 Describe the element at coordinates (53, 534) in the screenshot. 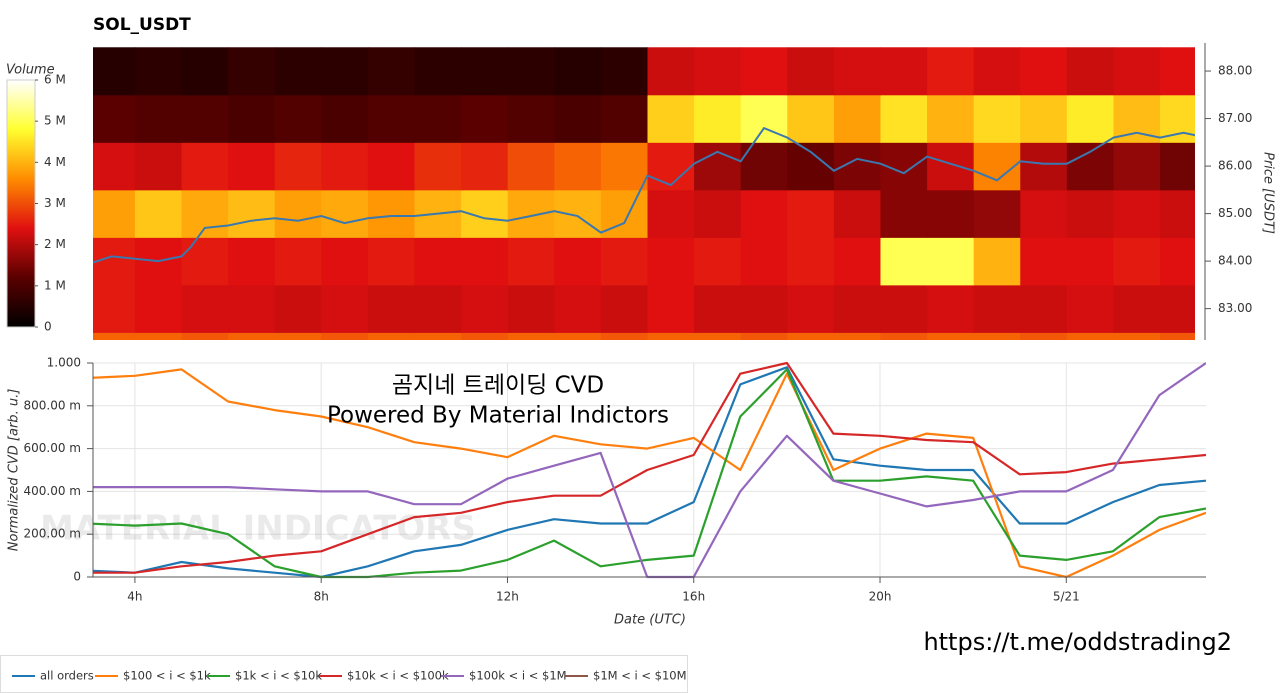

I see `y-tick-label: 200.00 m` at that location.